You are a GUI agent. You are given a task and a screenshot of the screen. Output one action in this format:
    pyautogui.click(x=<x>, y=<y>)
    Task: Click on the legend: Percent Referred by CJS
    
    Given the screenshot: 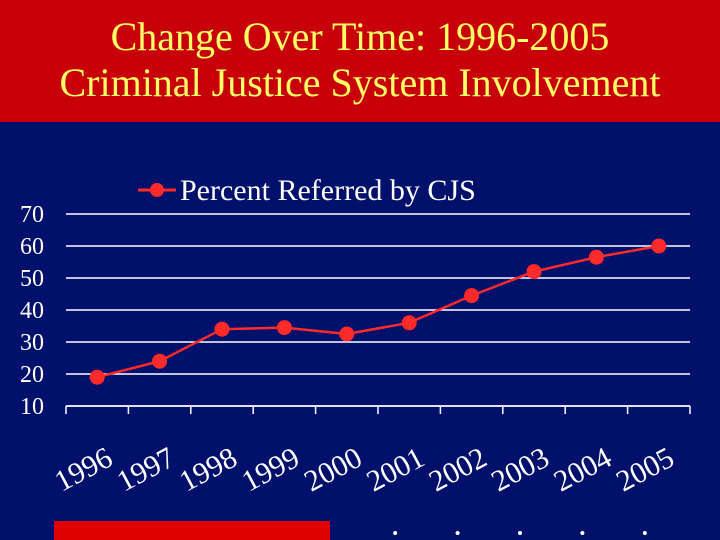 What is the action you would take?
    pyautogui.click(x=307, y=190)
    